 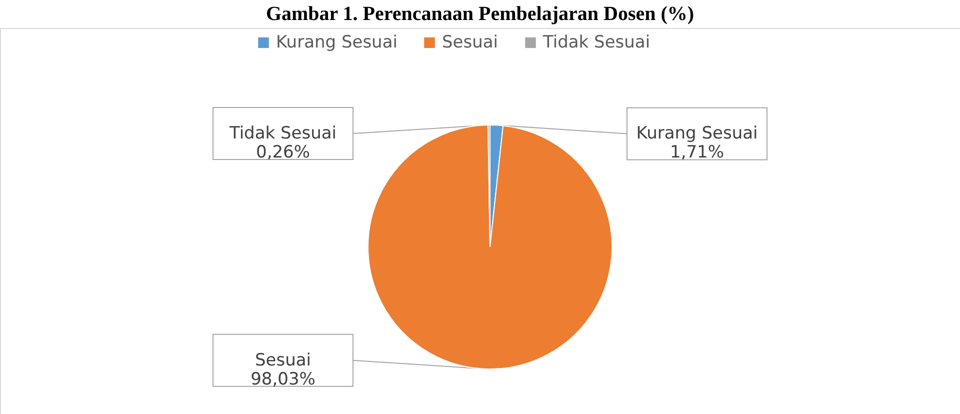 What do you see at coordinates (337, 42) in the screenshot?
I see `legend-label: Kurang Sesuai` at bounding box center [337, 42].